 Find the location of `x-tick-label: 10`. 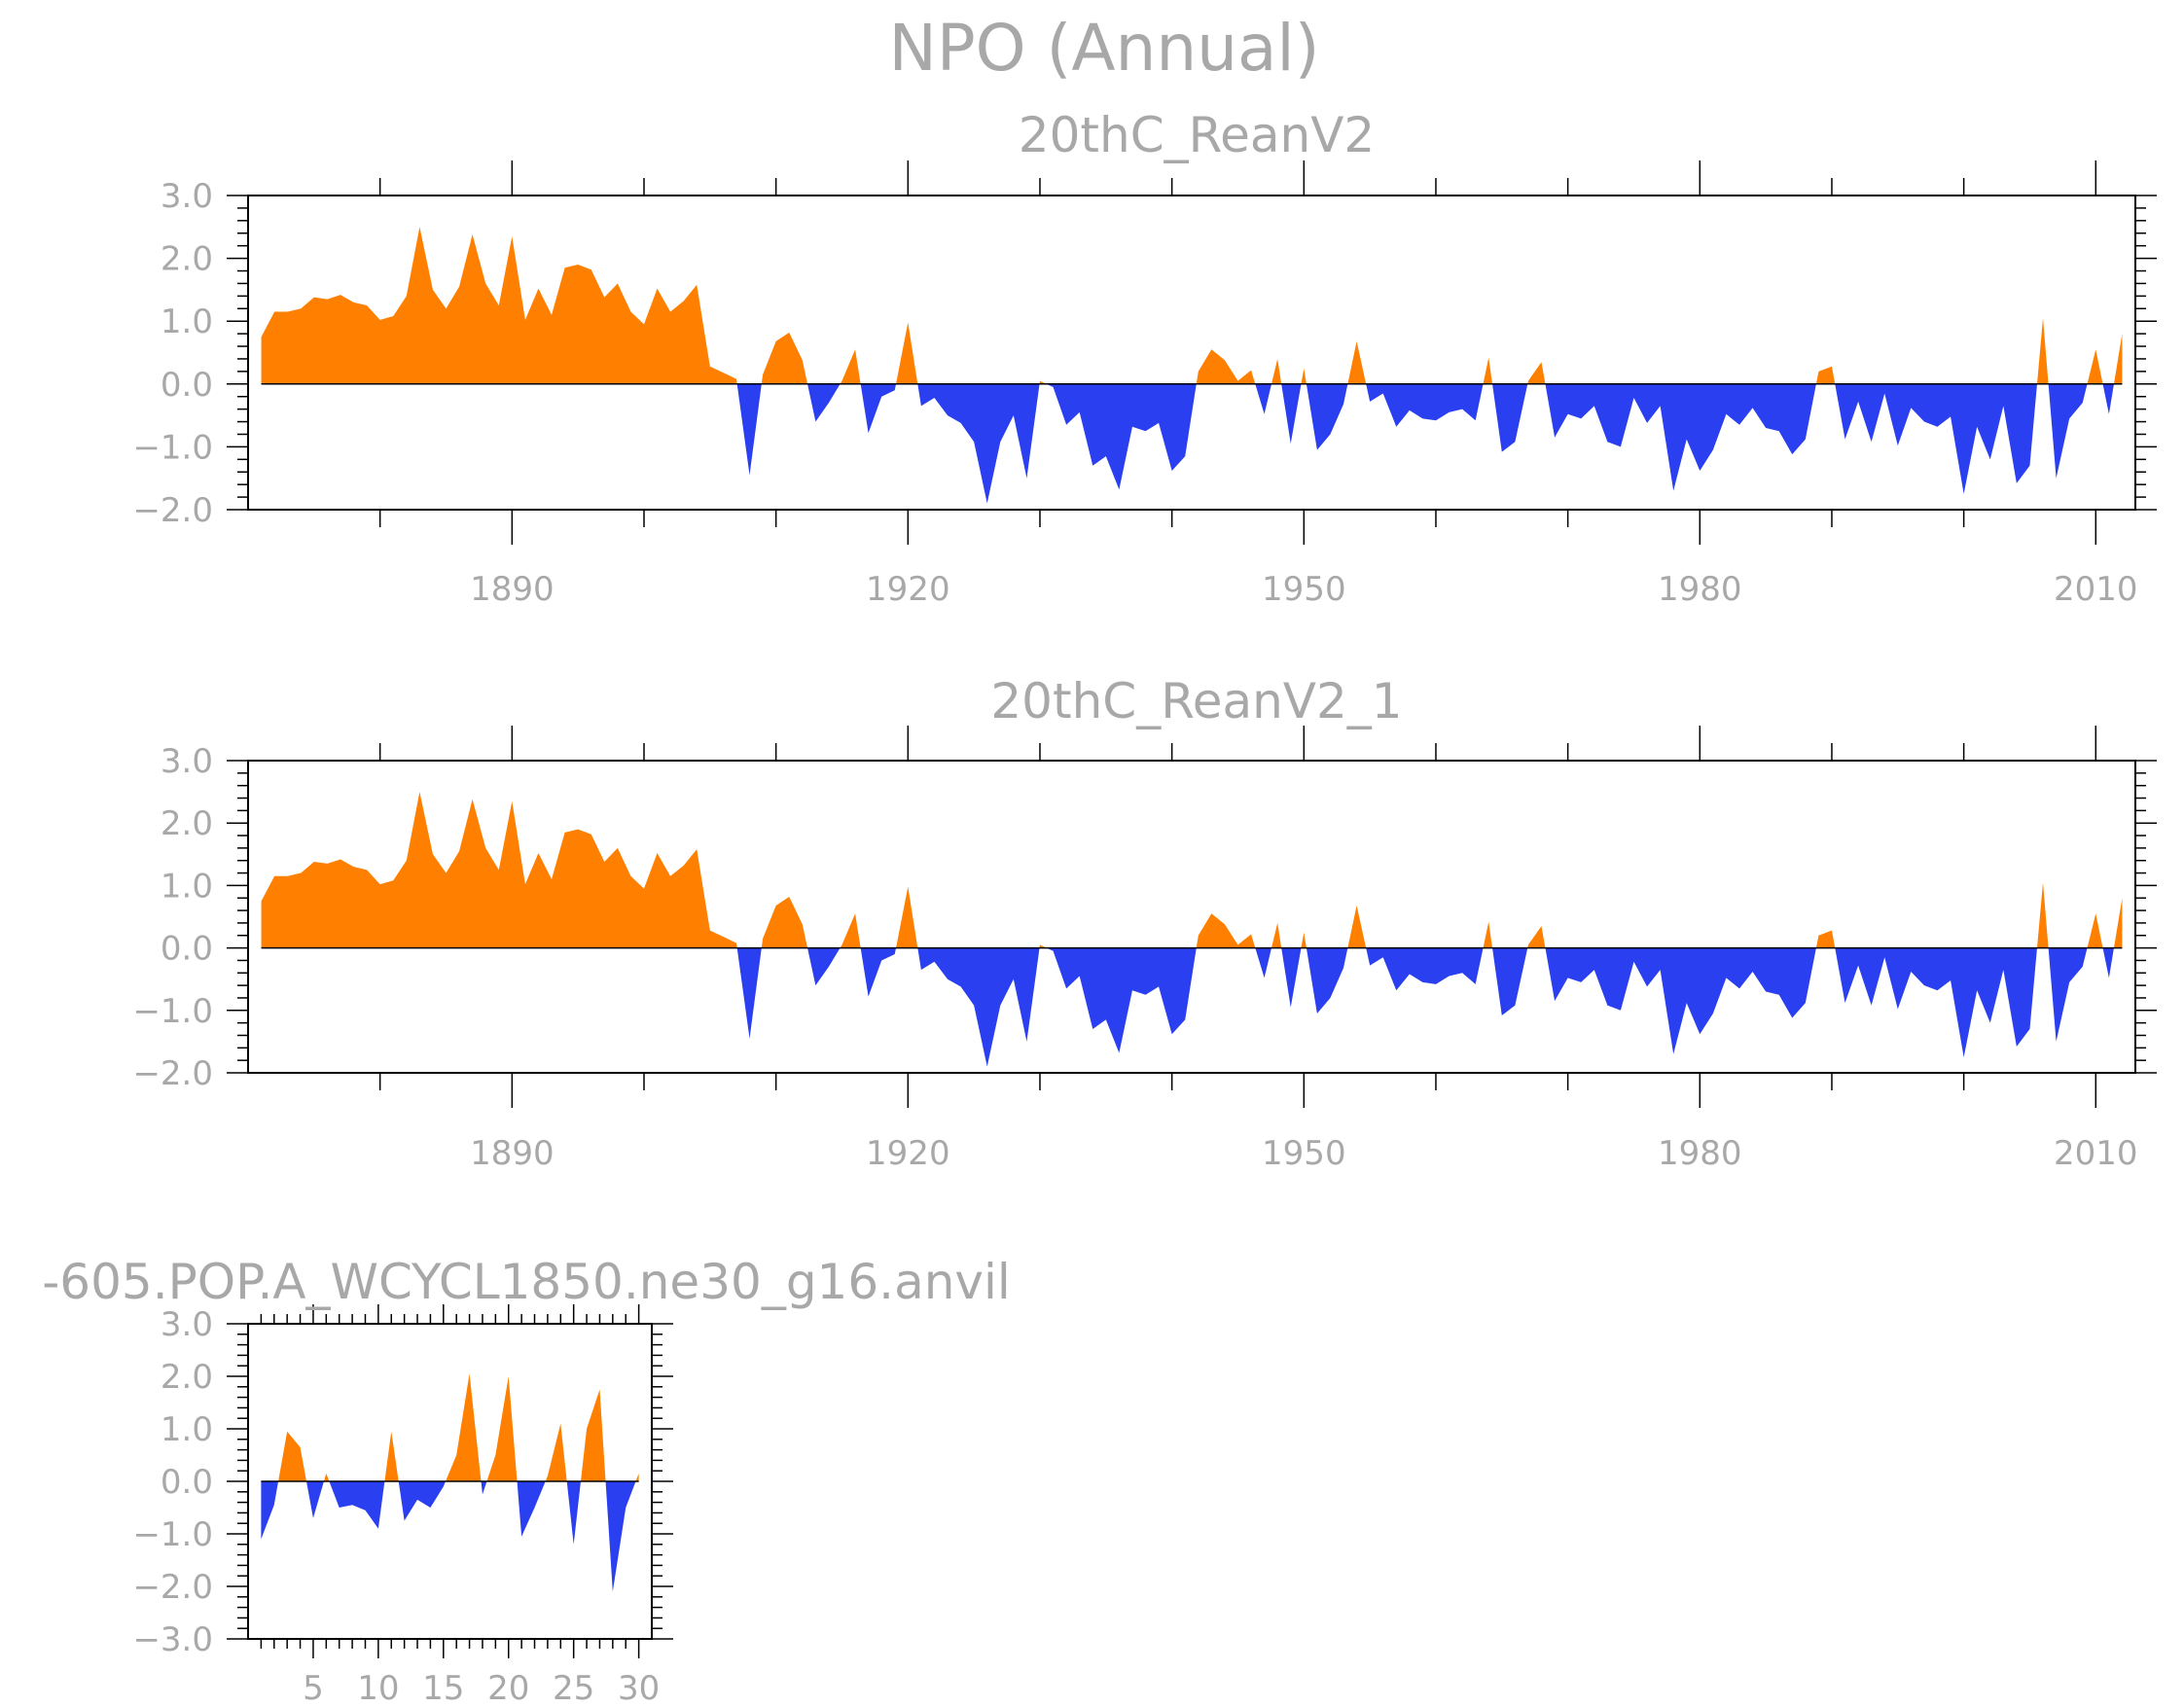

x-tick-label: 10 is located at coordinates (378, 1688).